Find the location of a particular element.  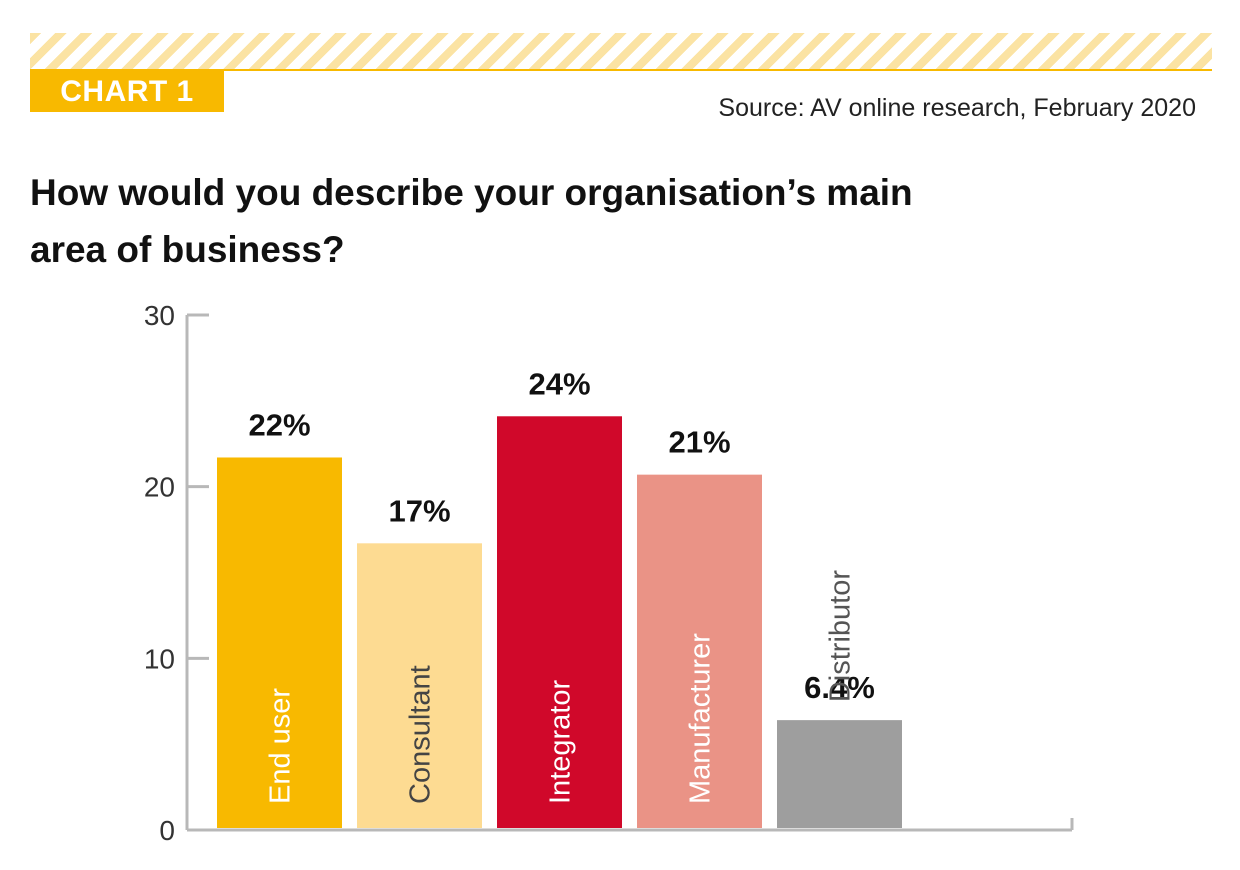

bar-category-label: Integrator is located at coordinates (561, 742).